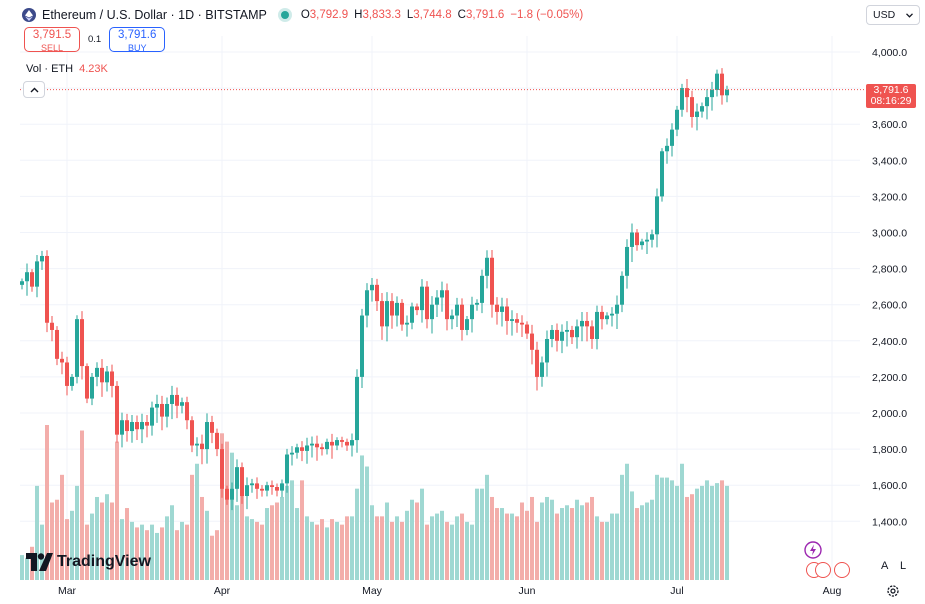 The height and width of the screenshot is (604, 925). I want to click on collapse-legend-button, so click(34, 89).